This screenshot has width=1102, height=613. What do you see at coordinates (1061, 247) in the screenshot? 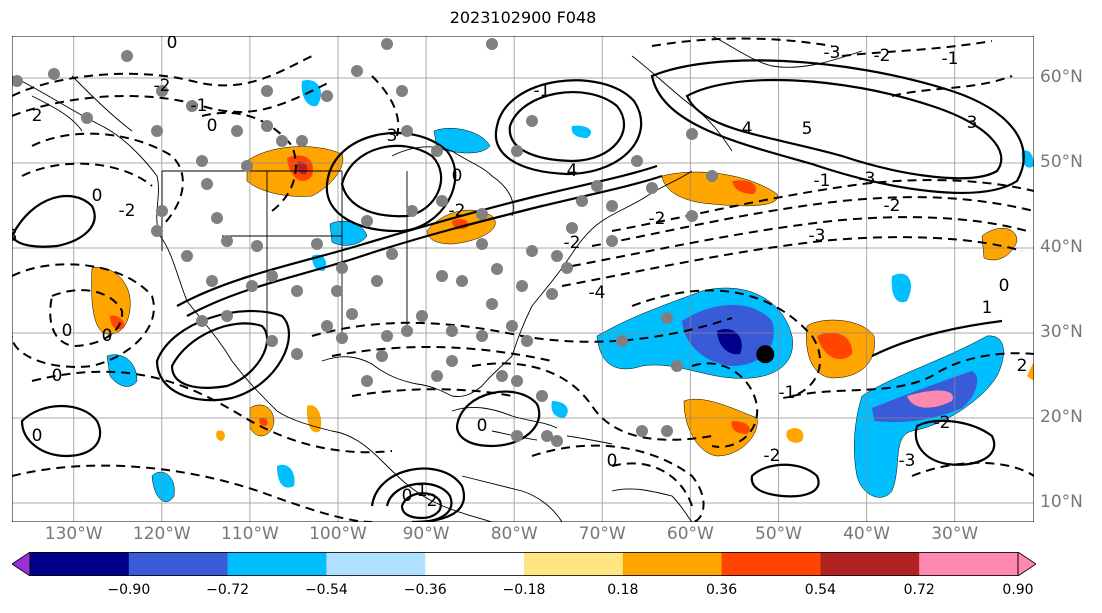
I see `latitude-label: 40°N` at bounding box center [1061, 247].